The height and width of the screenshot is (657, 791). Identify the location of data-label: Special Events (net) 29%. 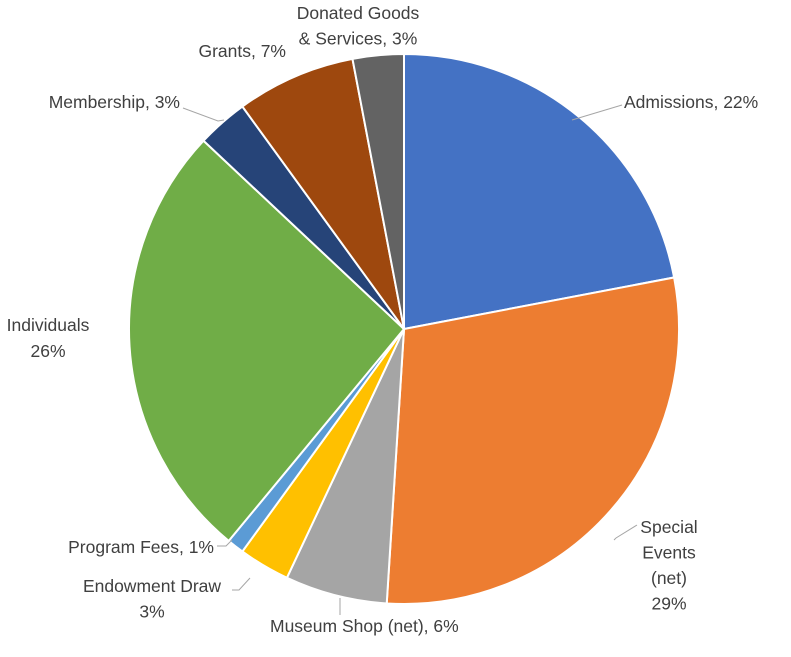
(668, 565).